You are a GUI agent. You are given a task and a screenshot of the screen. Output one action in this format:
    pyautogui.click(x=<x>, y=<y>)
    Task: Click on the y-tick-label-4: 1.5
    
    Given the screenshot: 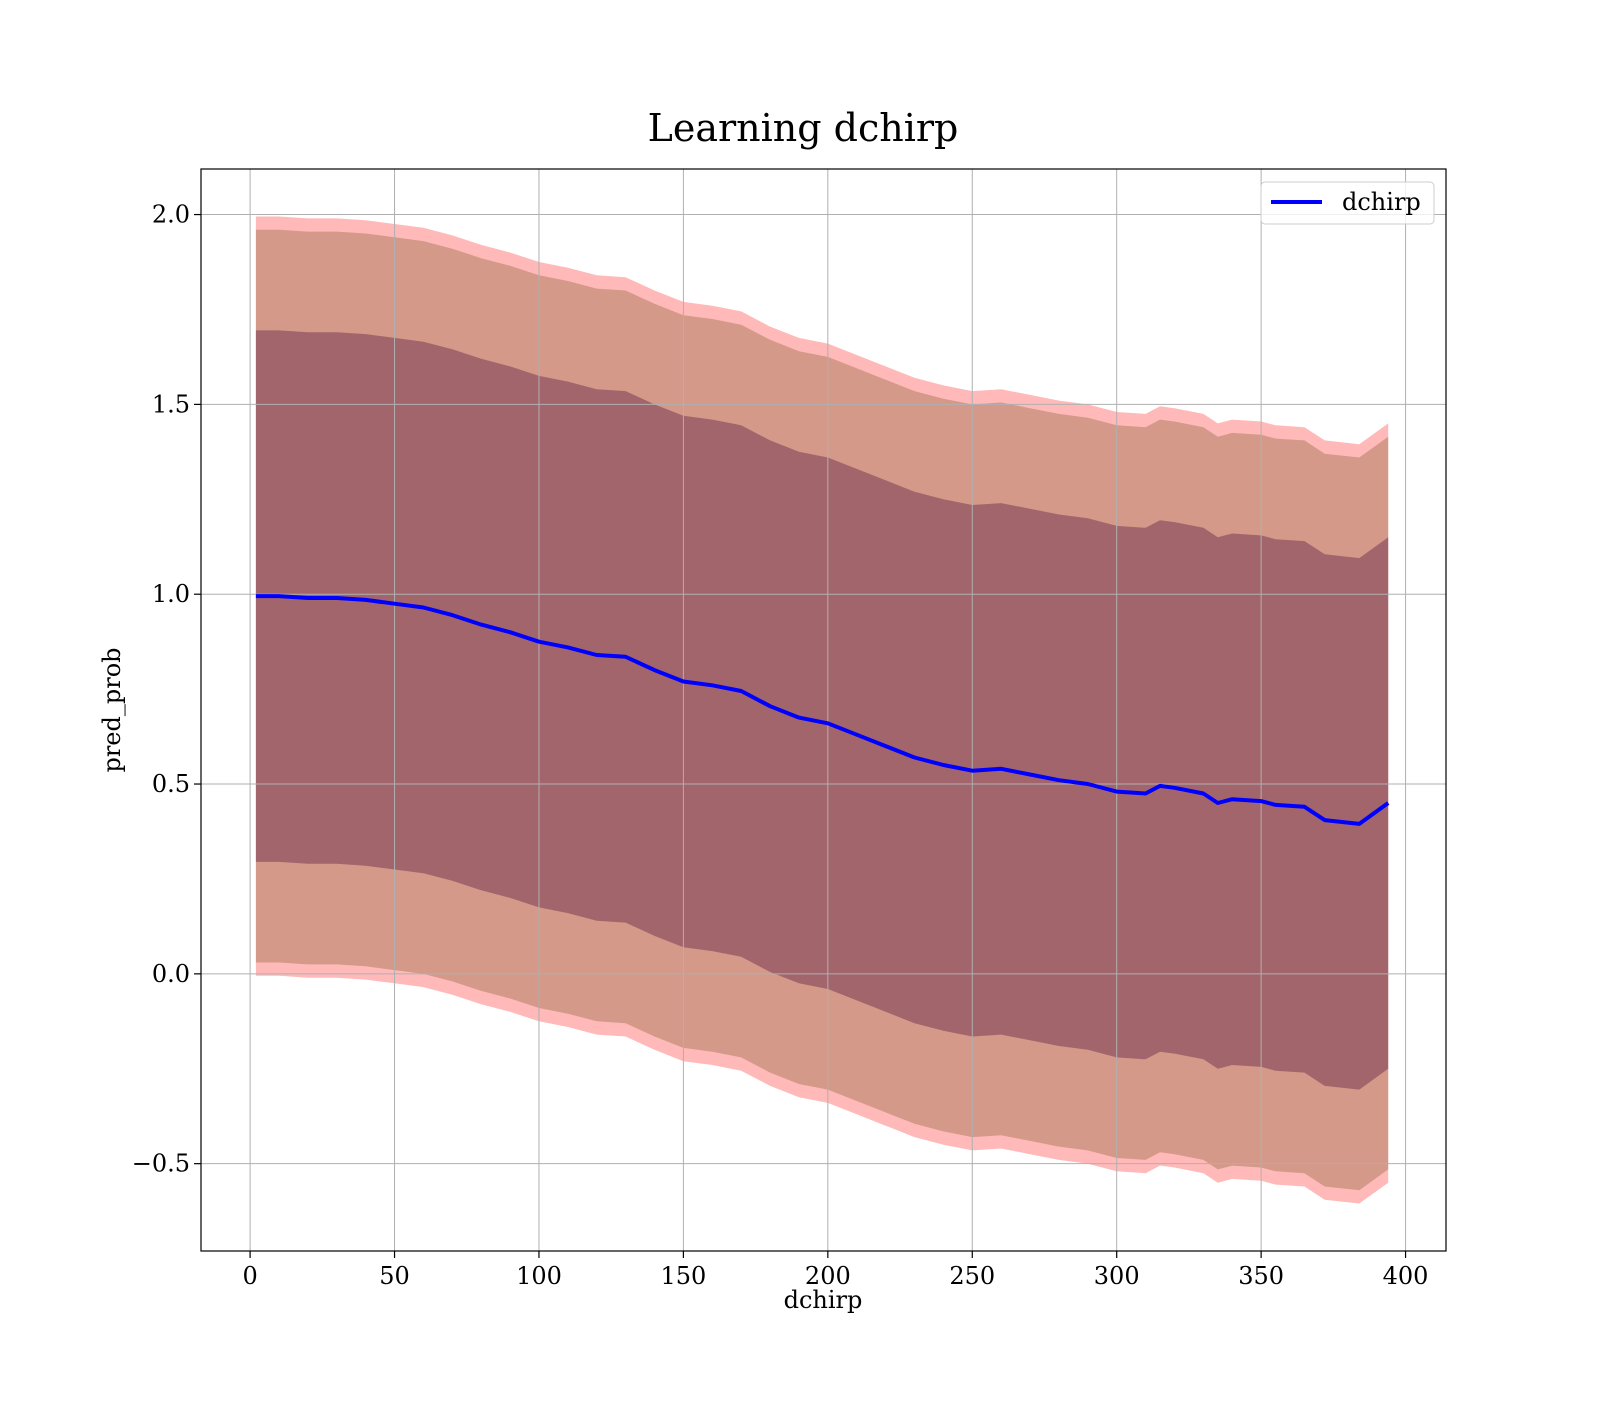 What is the action you would take?
    pyautogui.click(x=171, y=404)
    